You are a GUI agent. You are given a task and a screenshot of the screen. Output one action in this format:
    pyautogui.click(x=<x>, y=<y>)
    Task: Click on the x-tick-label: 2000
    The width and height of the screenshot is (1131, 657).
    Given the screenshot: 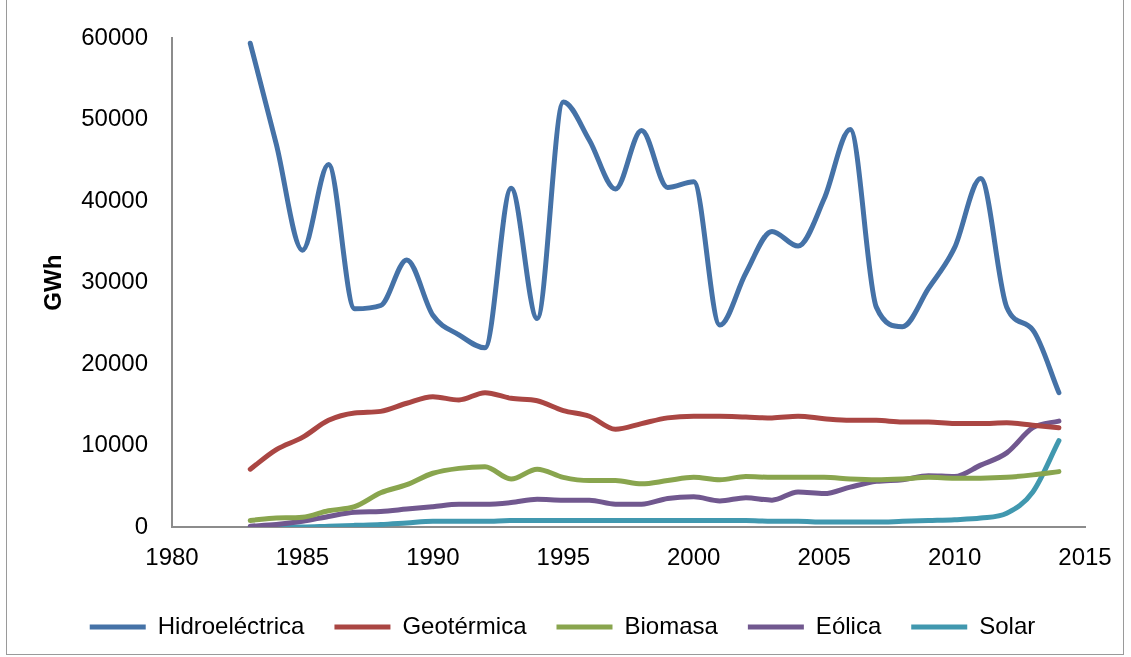 What is the action you would take?
    pyautogui.click(x=694, y=557)
    